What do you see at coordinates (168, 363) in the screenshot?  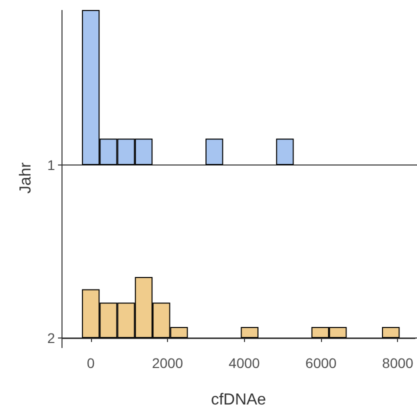 I see `x-tick-label: 2000` at bounding box center [168, 363].